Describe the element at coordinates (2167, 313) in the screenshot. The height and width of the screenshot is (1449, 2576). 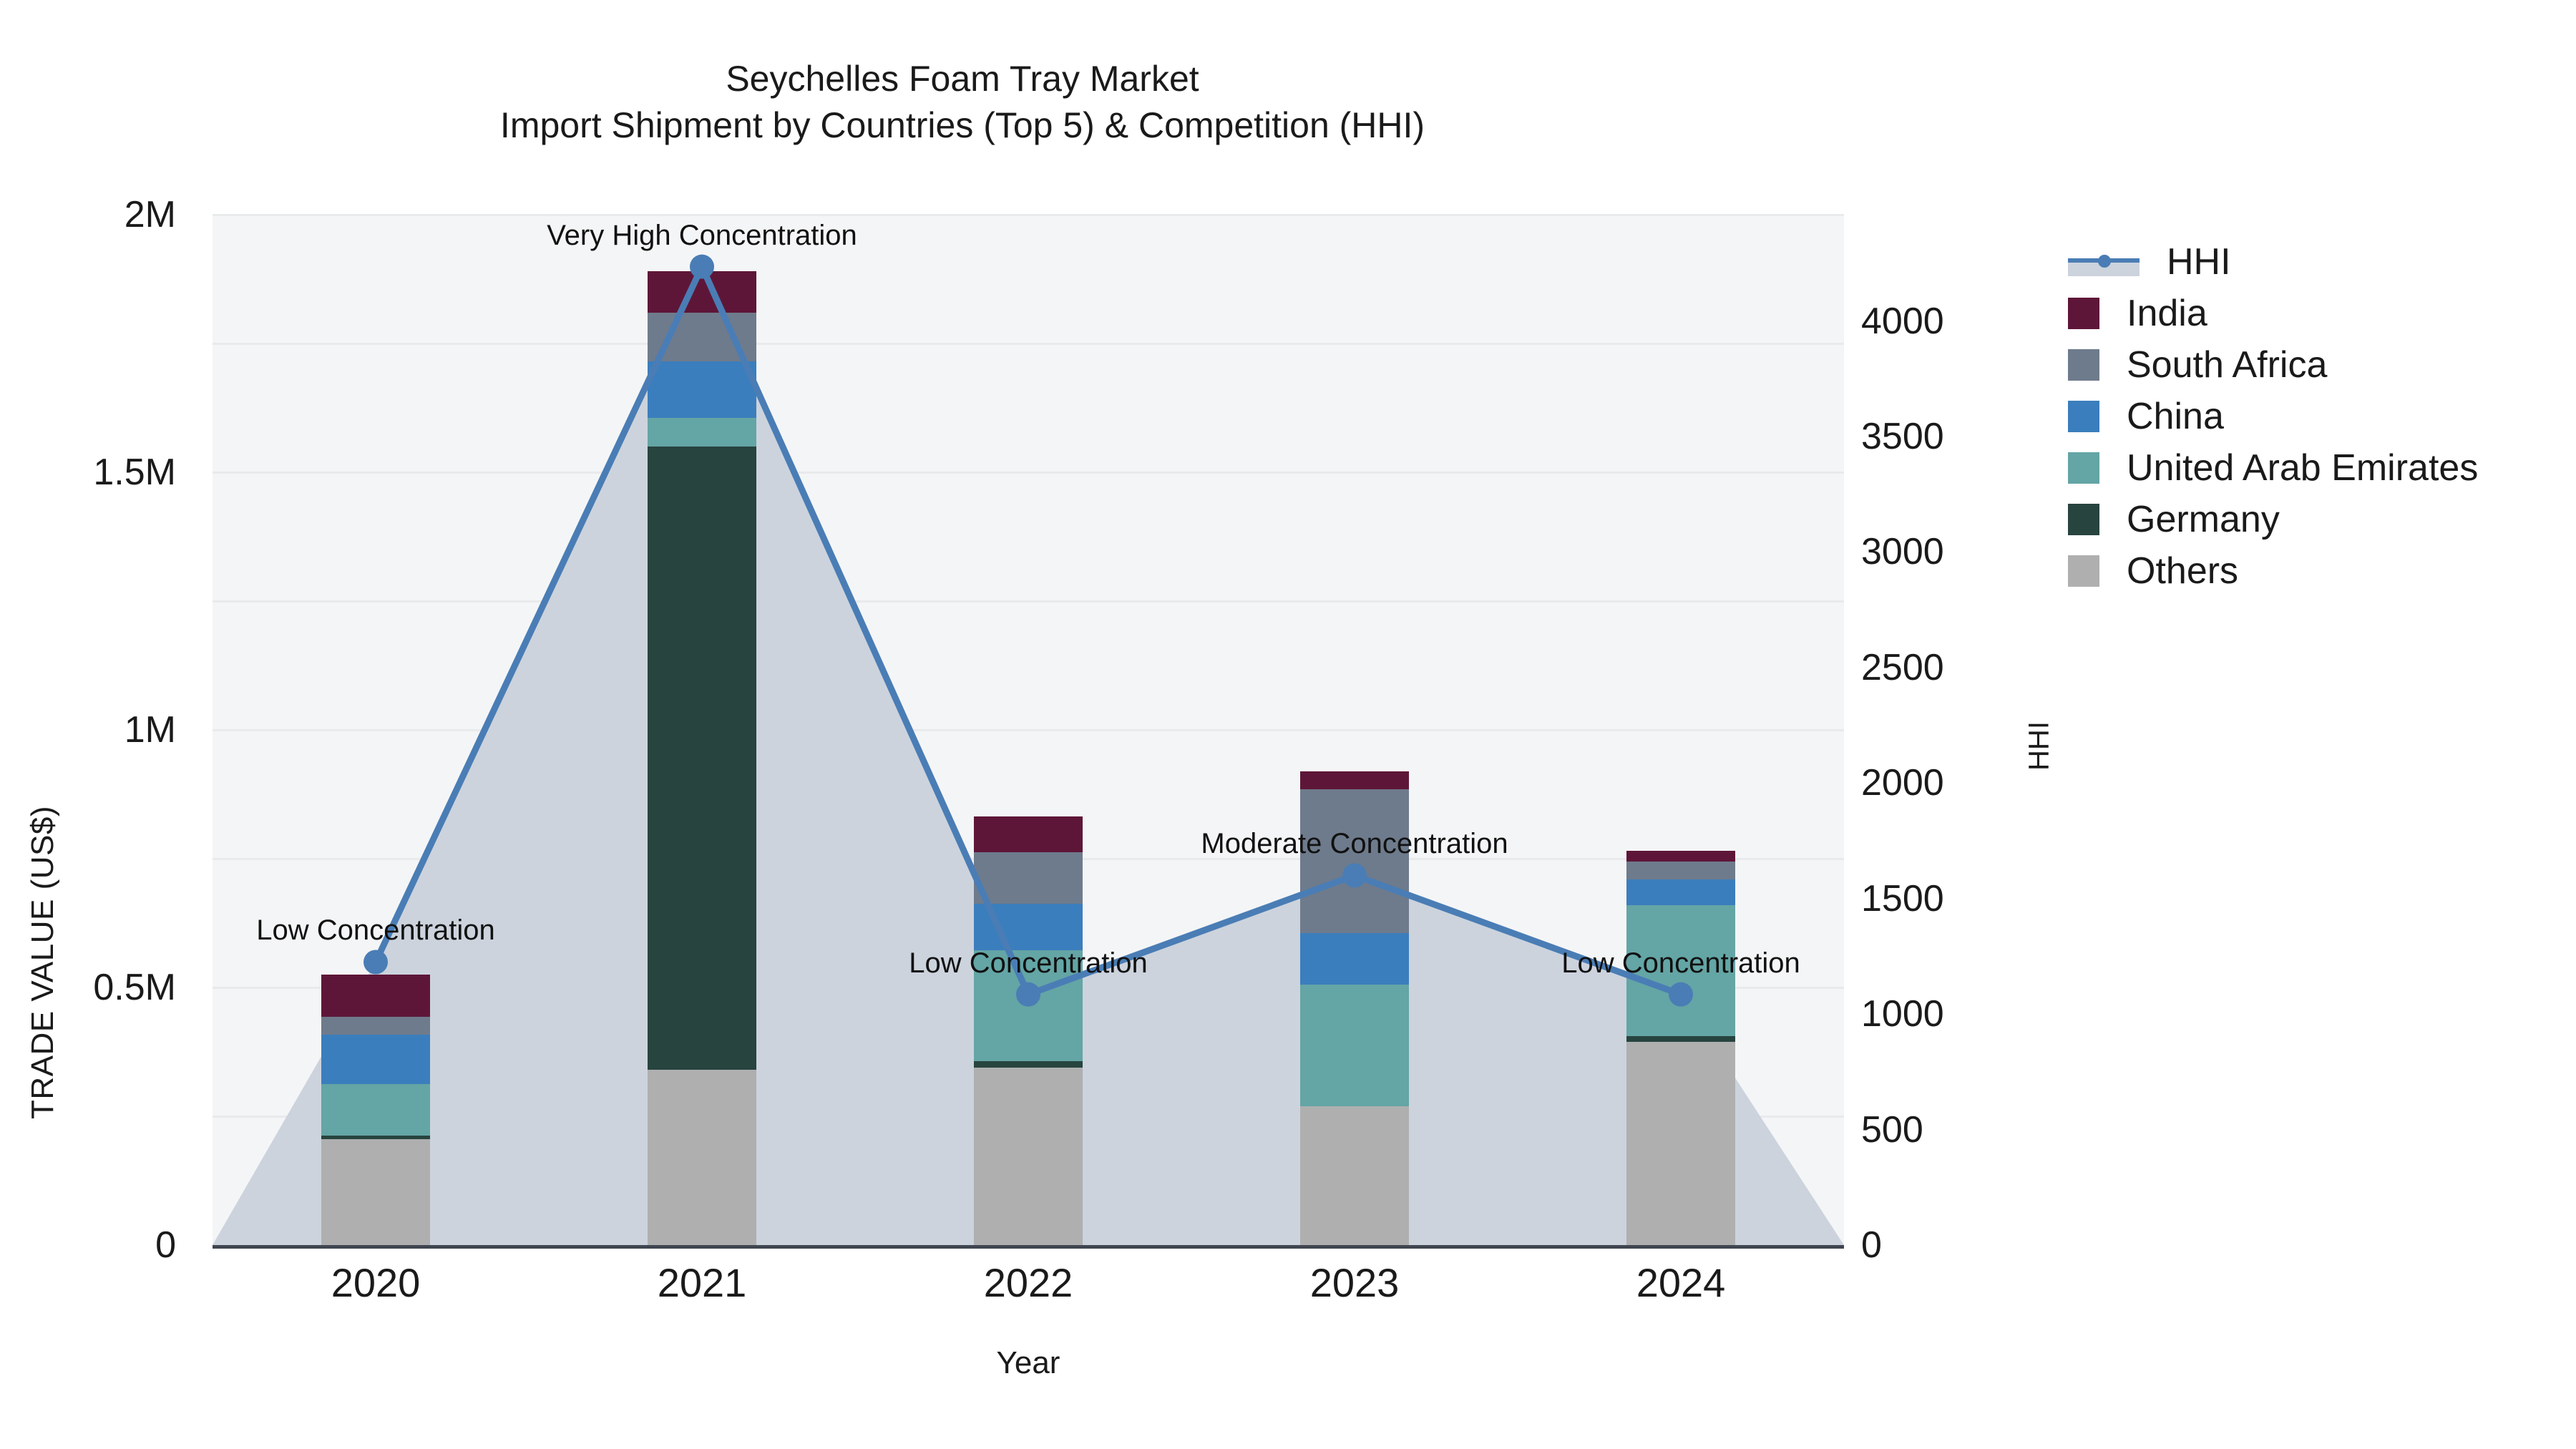
I see `legend-label: India` at that location.